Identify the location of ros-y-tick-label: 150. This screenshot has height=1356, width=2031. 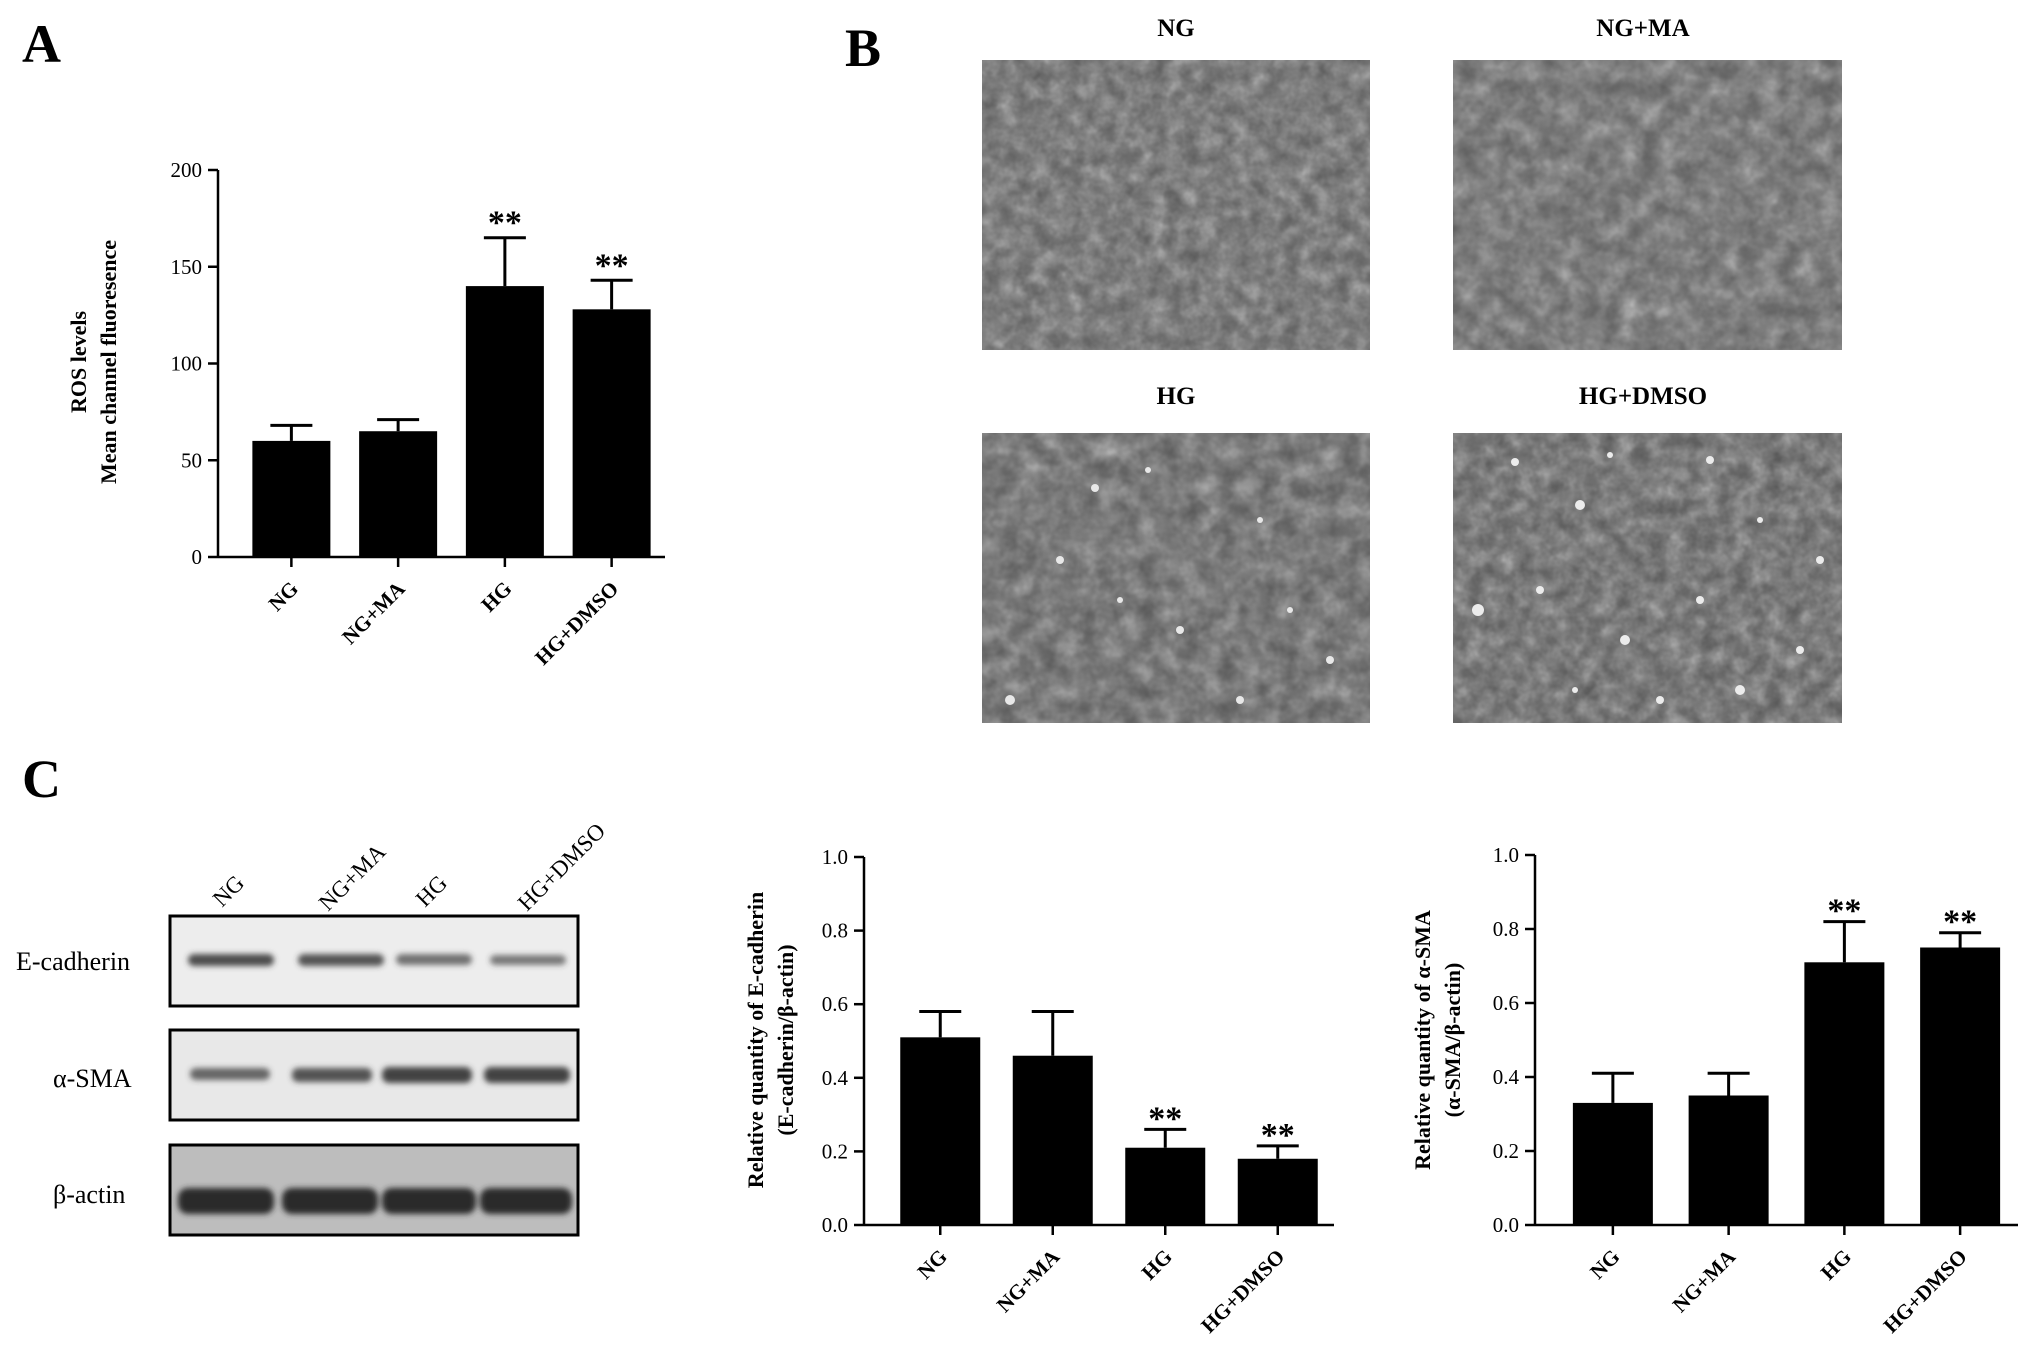
(187, 267).